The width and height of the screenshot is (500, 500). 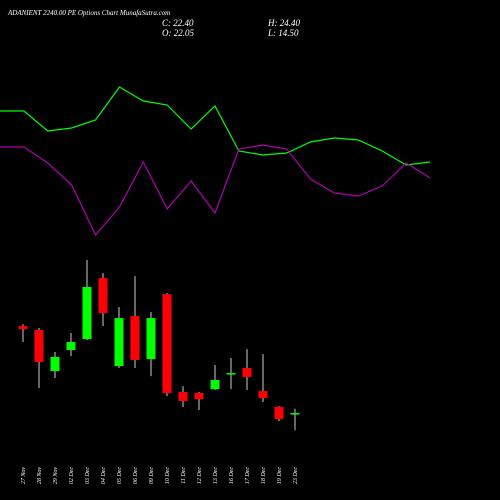 I want to click on x-tick-label: 04 Dec, so click(x=103, y=475).